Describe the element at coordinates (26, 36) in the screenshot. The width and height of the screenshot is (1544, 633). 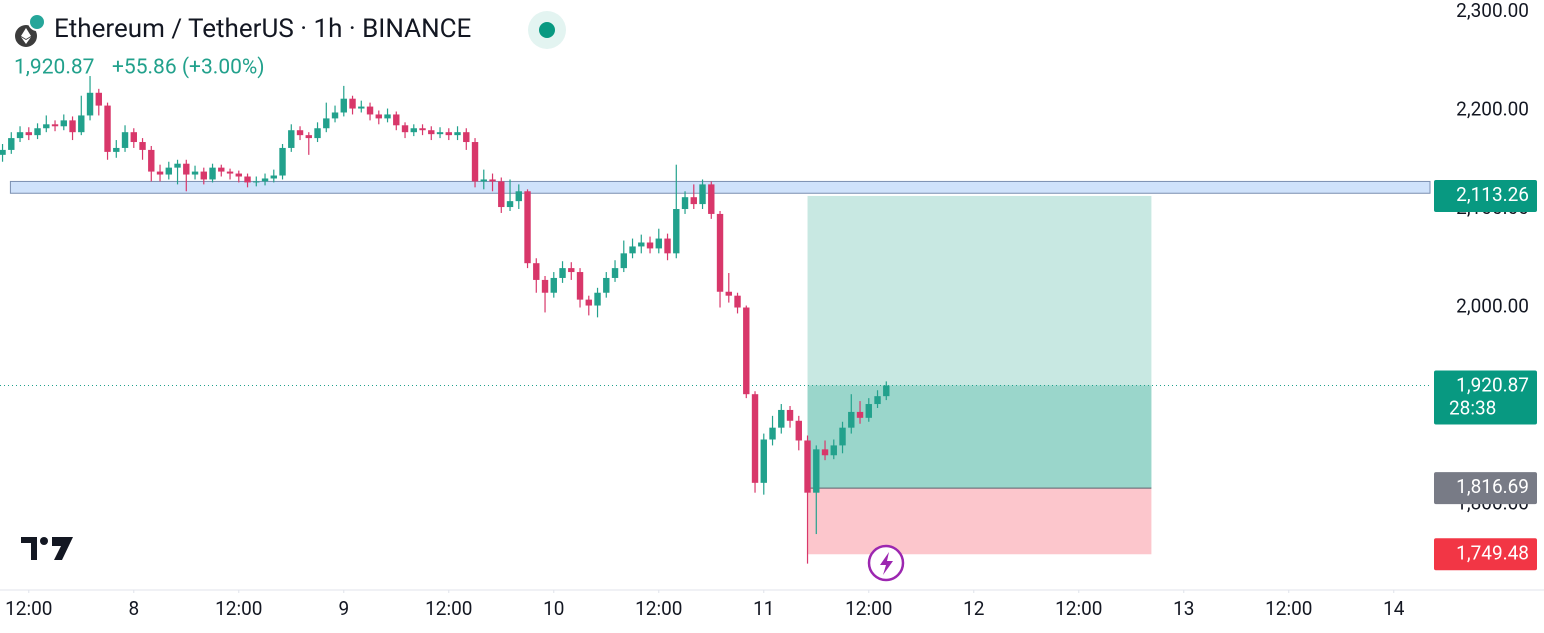
I see `eth-glyph` at that location.